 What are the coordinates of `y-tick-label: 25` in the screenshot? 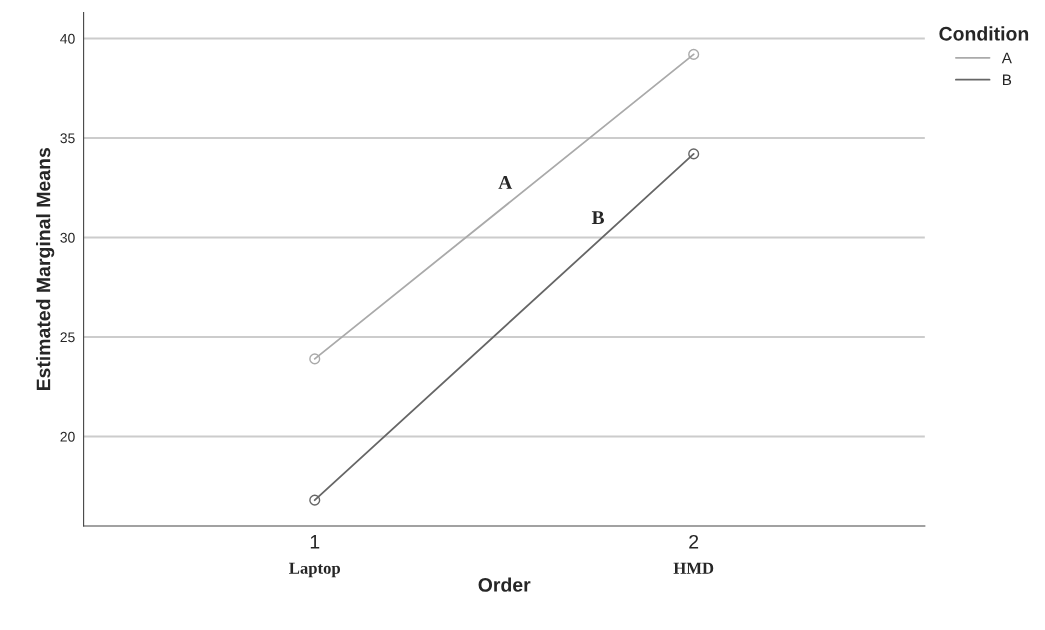 It's located at (67, 337).